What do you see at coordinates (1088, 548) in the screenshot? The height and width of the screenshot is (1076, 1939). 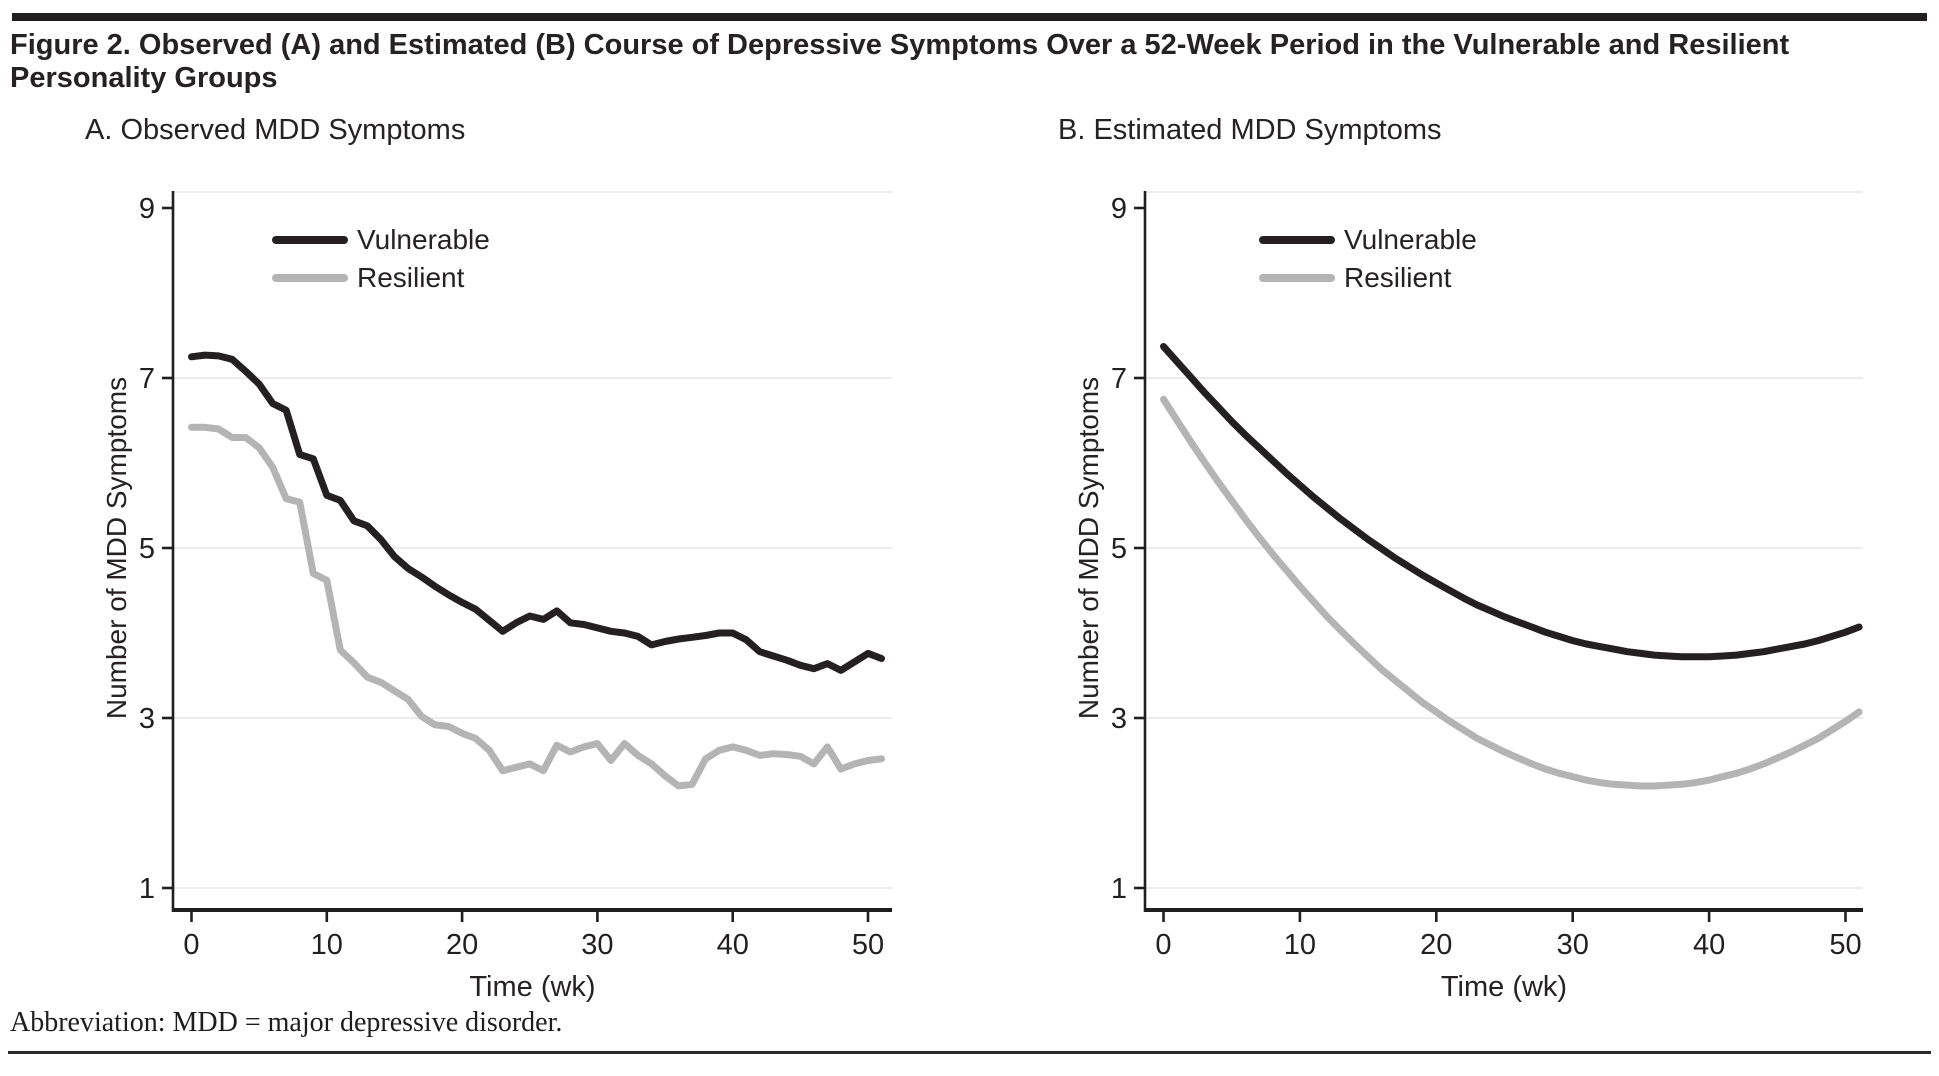 I see `panel-b-y-axis-label: Number of MDD Symptoms` at bounding box center [1088, 548].